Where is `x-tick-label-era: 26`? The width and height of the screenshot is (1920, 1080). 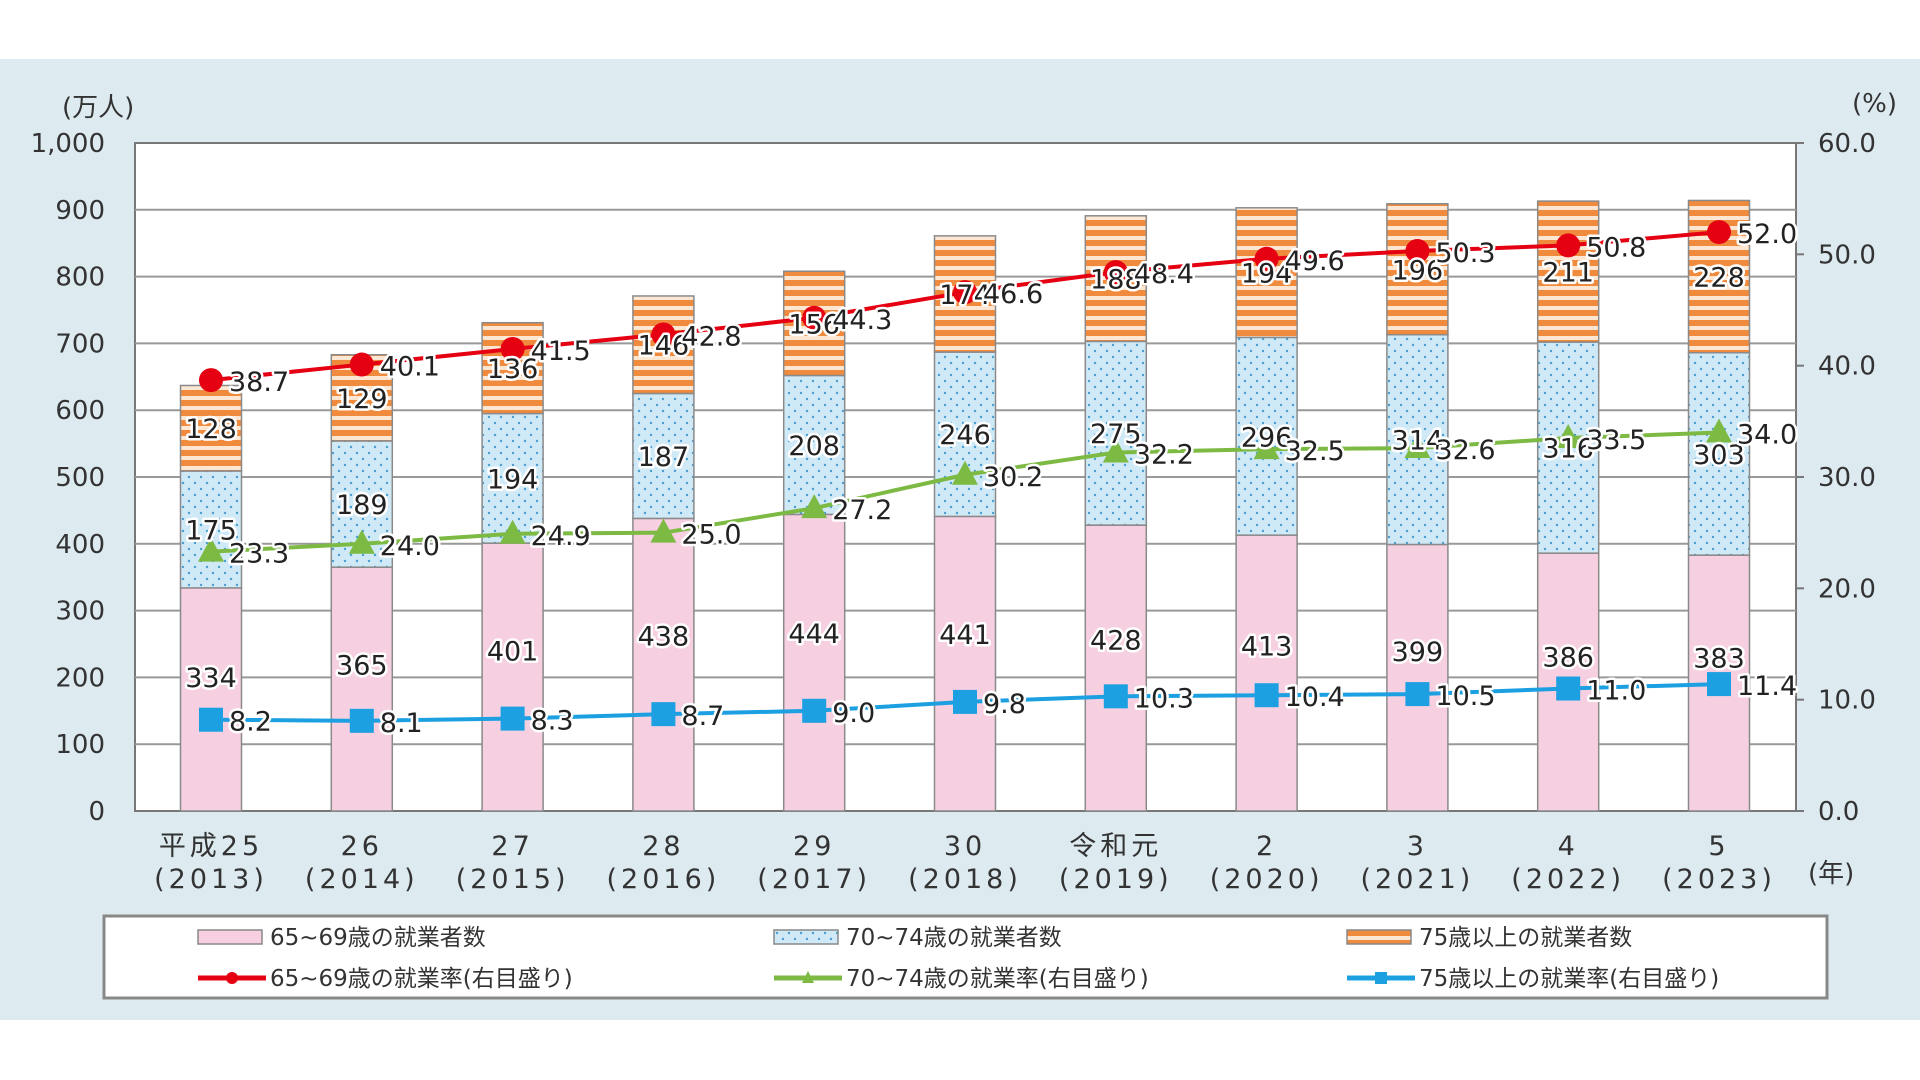
x-tick-label-era: 26 is located at coordinates (362, 846).